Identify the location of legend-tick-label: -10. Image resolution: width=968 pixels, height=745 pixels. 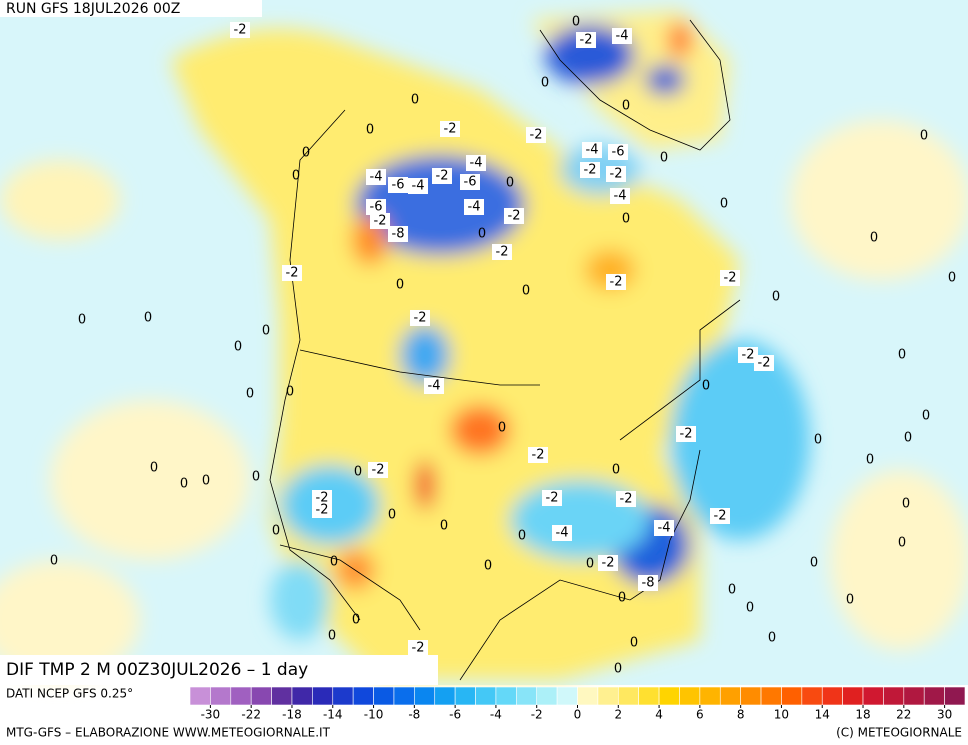
(374, 715).